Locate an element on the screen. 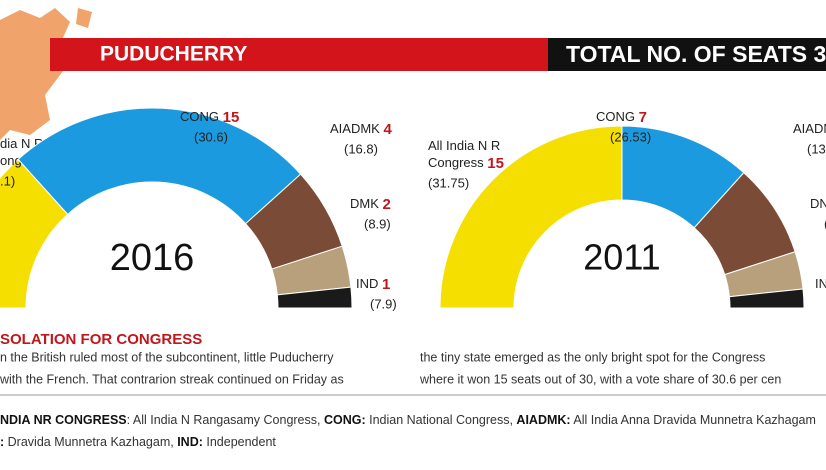 The image size is (826, 470). vote-share: (8.9) is located at coordinates (377, 223).